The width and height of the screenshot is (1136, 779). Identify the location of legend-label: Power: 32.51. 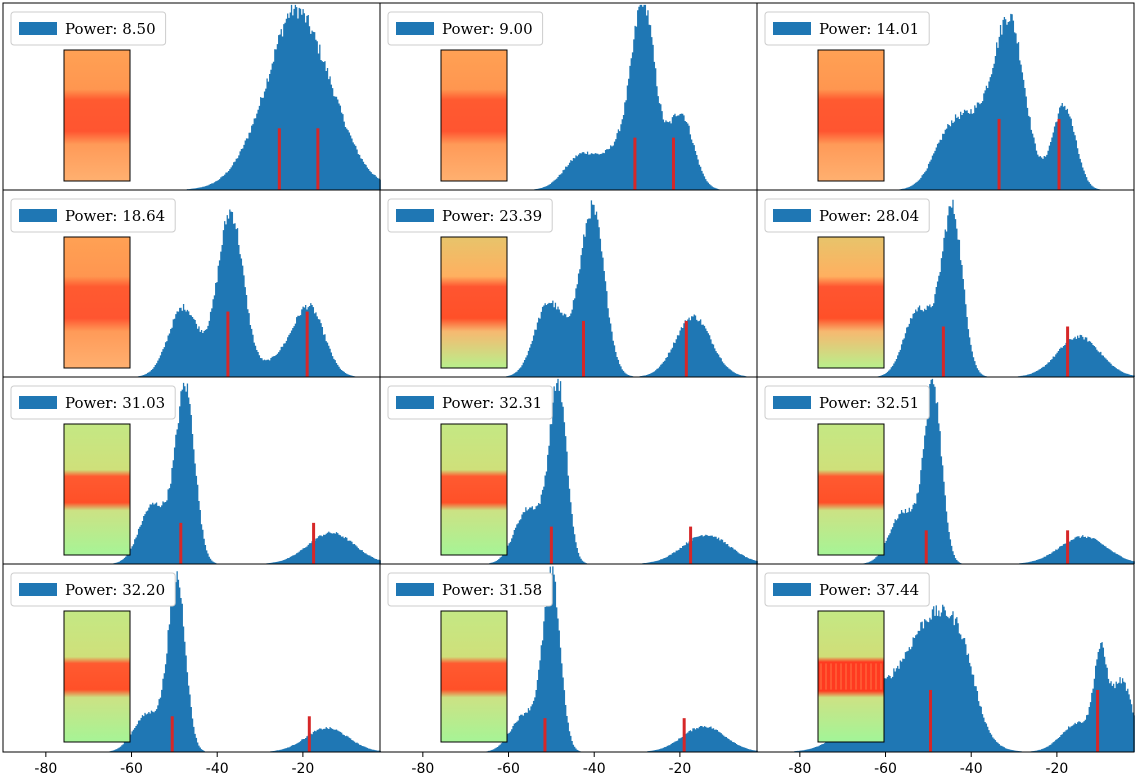
(869, 403).